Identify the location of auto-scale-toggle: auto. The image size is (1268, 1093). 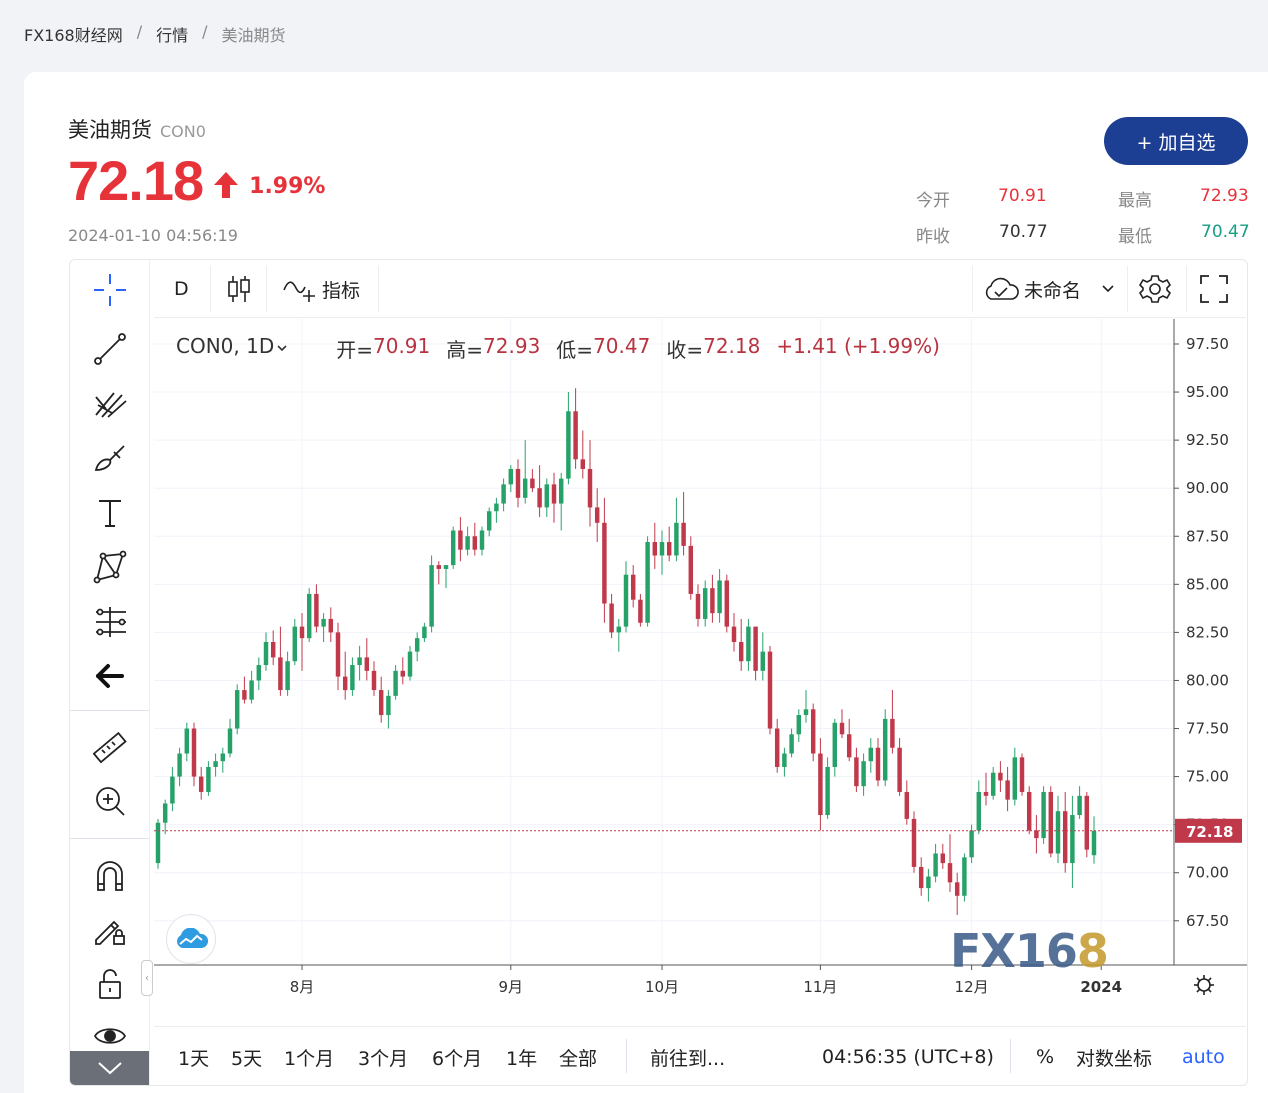
(1203, 1057).